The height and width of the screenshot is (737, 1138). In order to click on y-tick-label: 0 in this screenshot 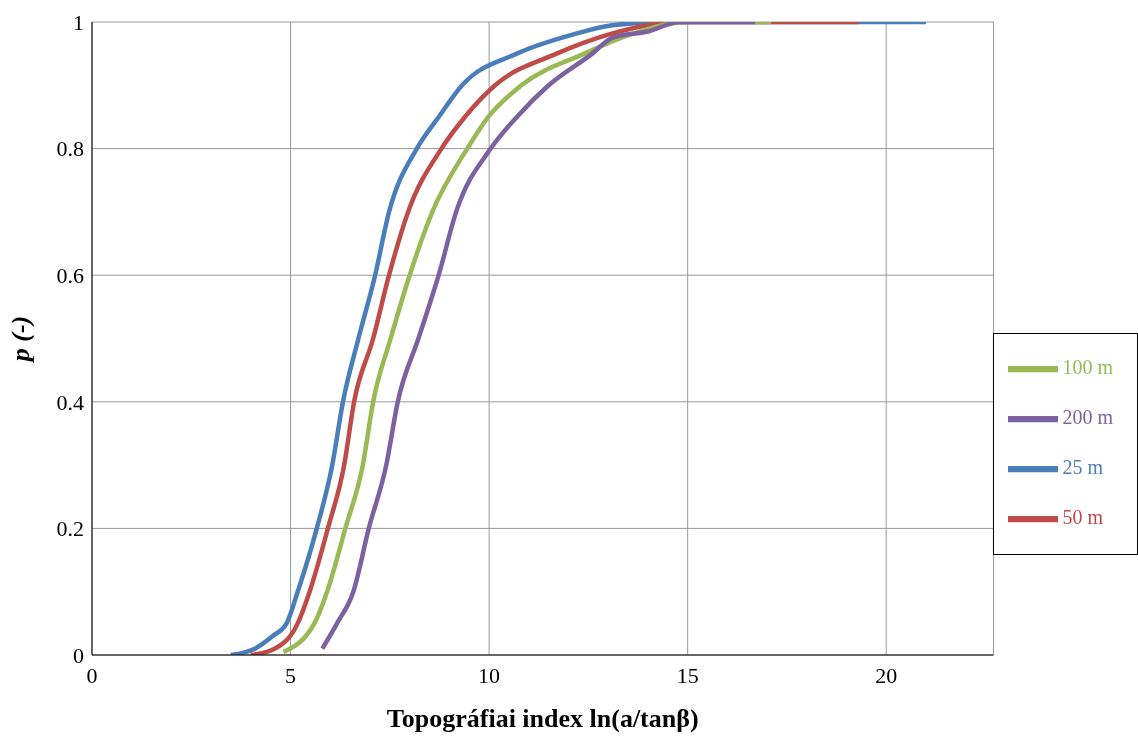, I will do `click(78, 655)`.